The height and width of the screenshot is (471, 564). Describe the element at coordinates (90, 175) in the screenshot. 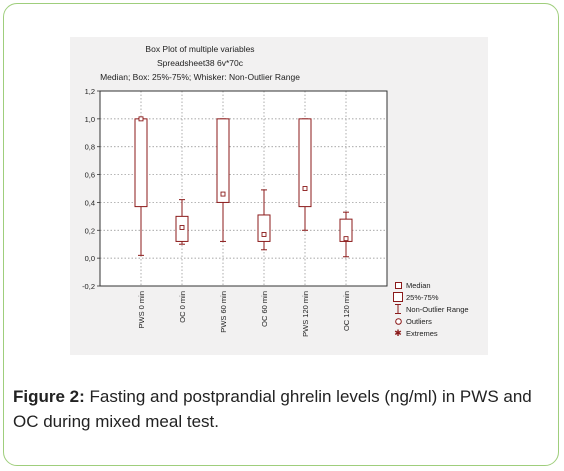

I see `y-tick-label: 0,6` at that location.